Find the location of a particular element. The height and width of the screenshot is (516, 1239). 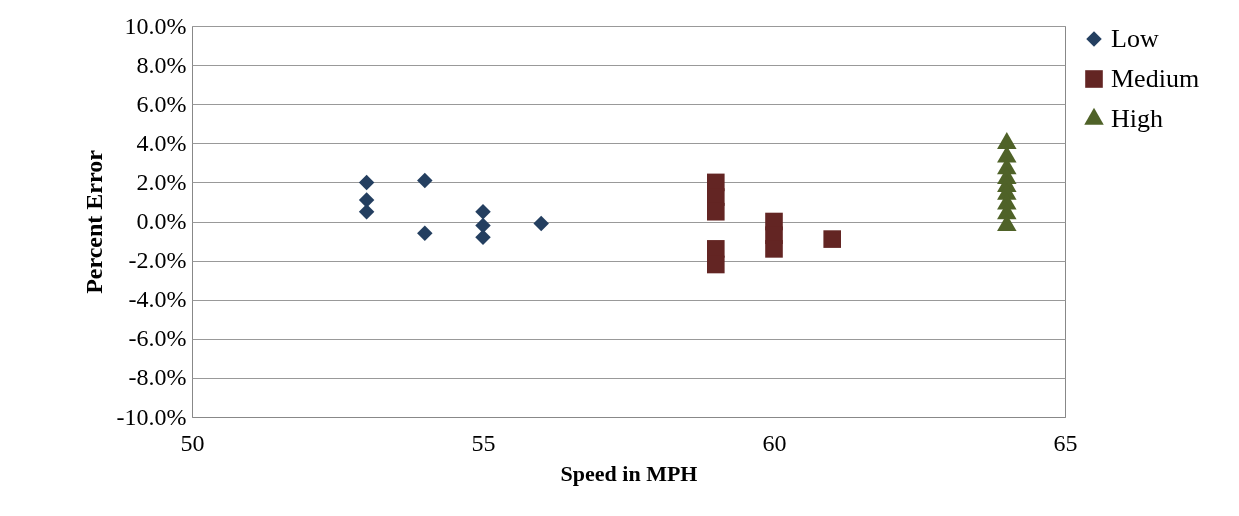

x-tick-label: 65 is located at coordinates (1065, 442).